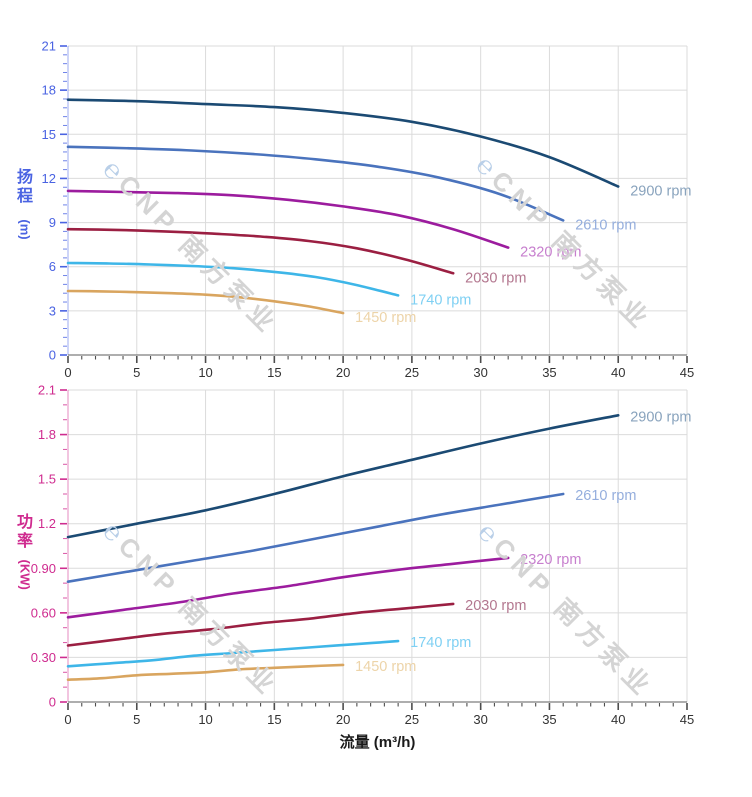 The image size is (752, 797). What do you see at coordinates (315, 183) in the screenshot?
I see `curve-2610-rpm-head` at bounding box center [315, 183].